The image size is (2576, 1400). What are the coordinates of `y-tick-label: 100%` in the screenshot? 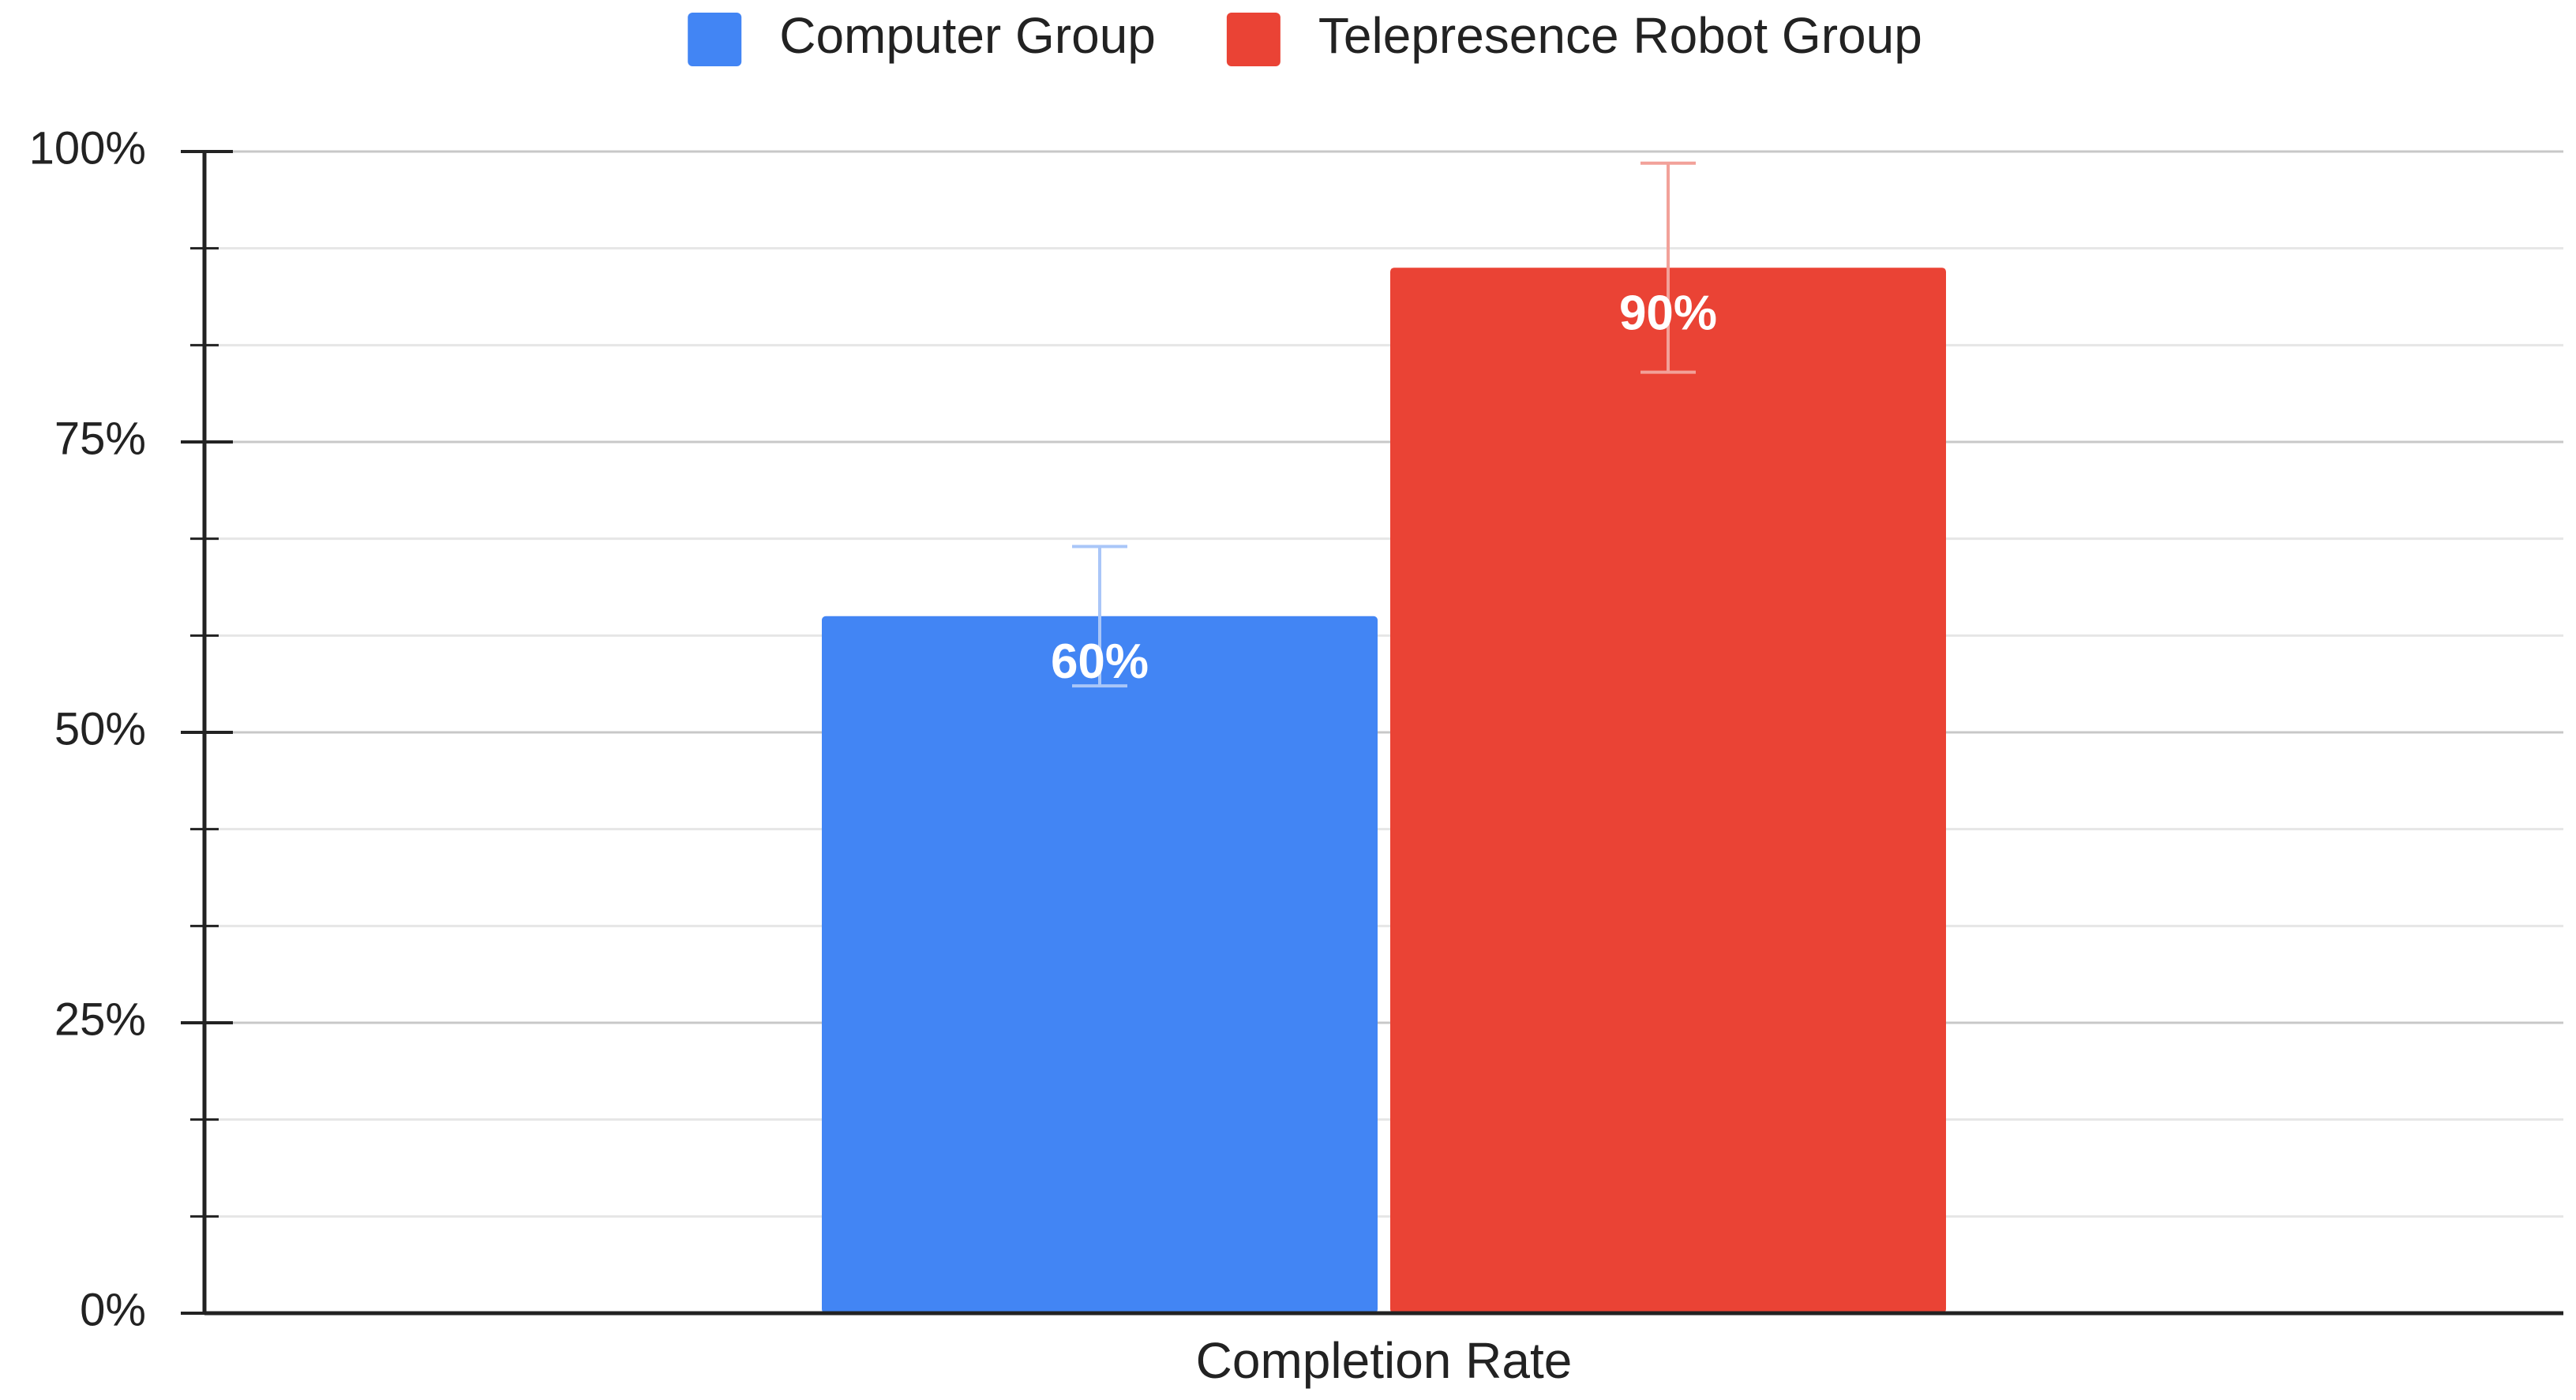 It's located at (87, 148).